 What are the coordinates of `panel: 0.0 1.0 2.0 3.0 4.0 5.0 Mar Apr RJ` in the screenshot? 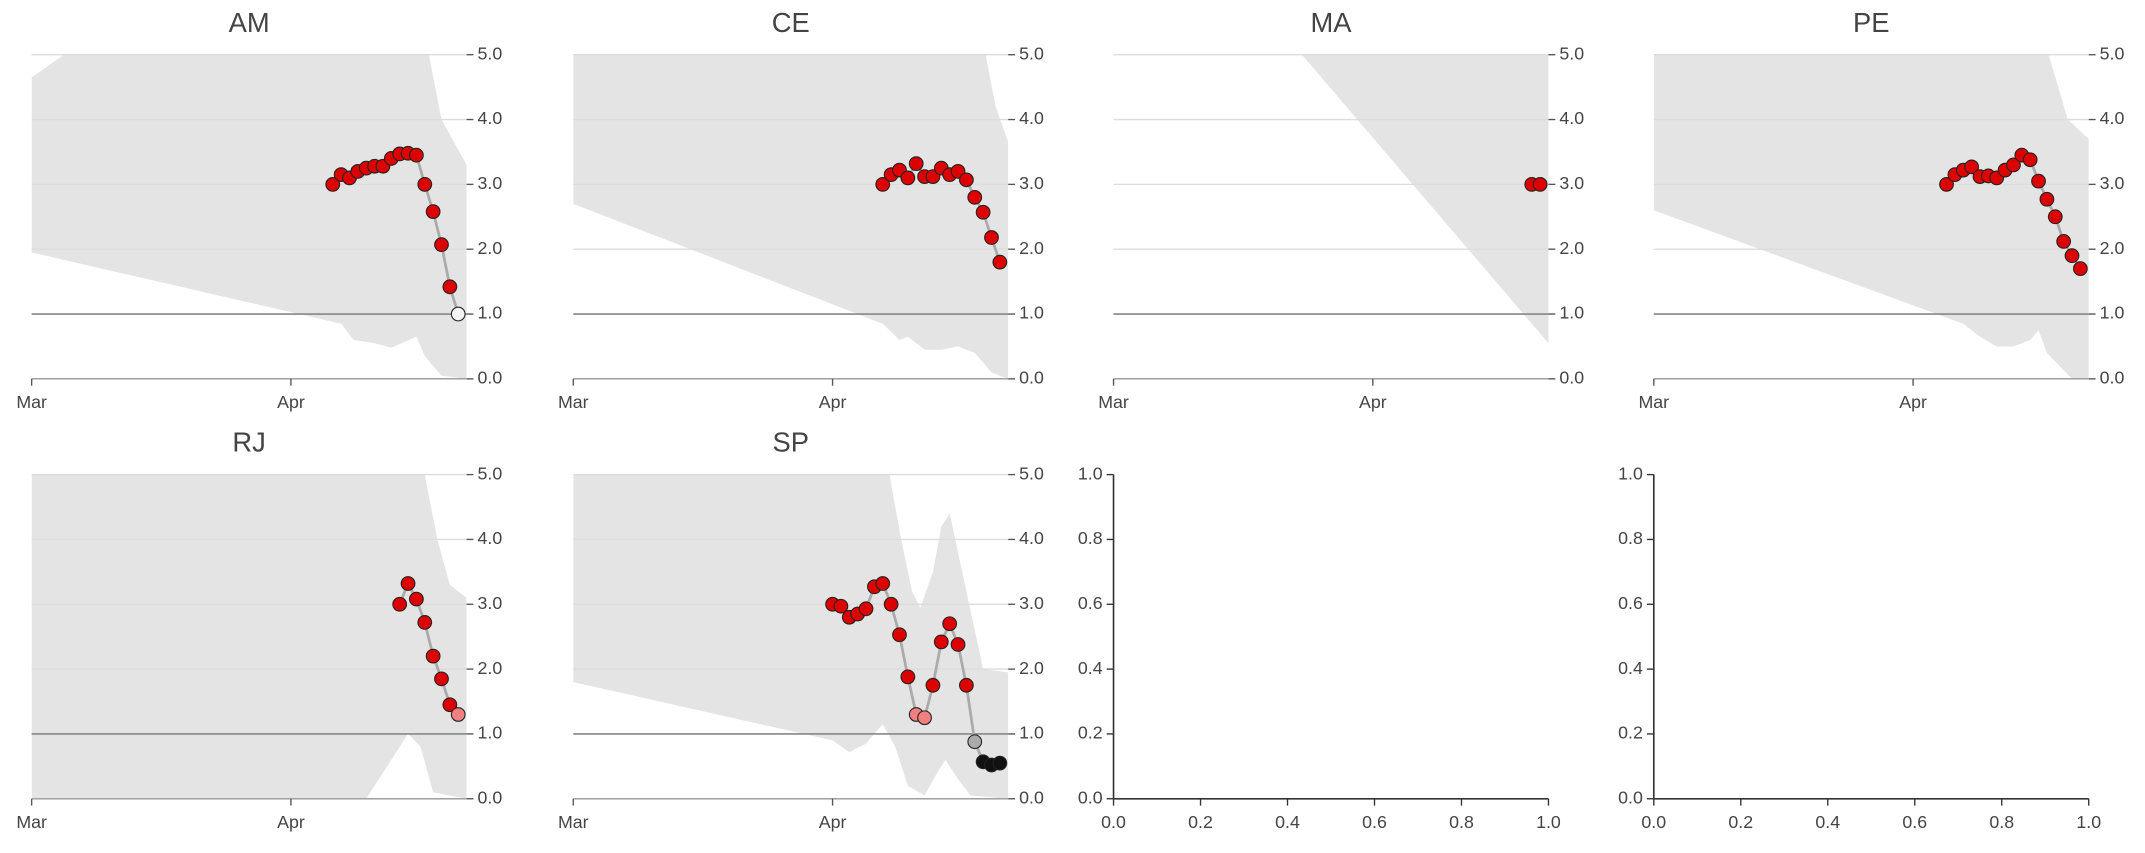 It's located at (259, 629).